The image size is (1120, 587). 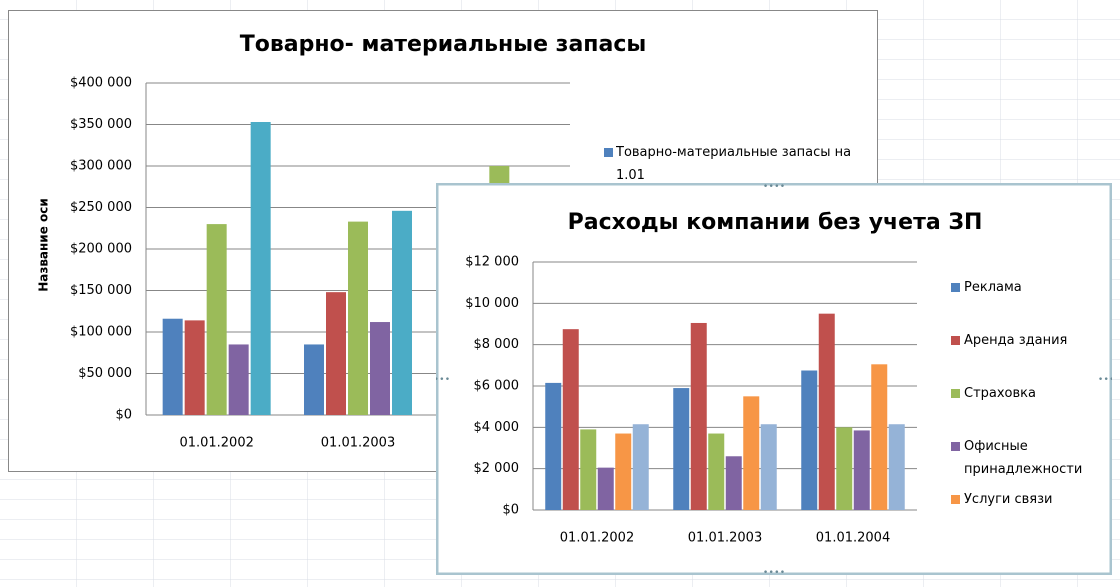 I want to click on legend-label: Офисные принадлежности, so click(x=1023, y=458).